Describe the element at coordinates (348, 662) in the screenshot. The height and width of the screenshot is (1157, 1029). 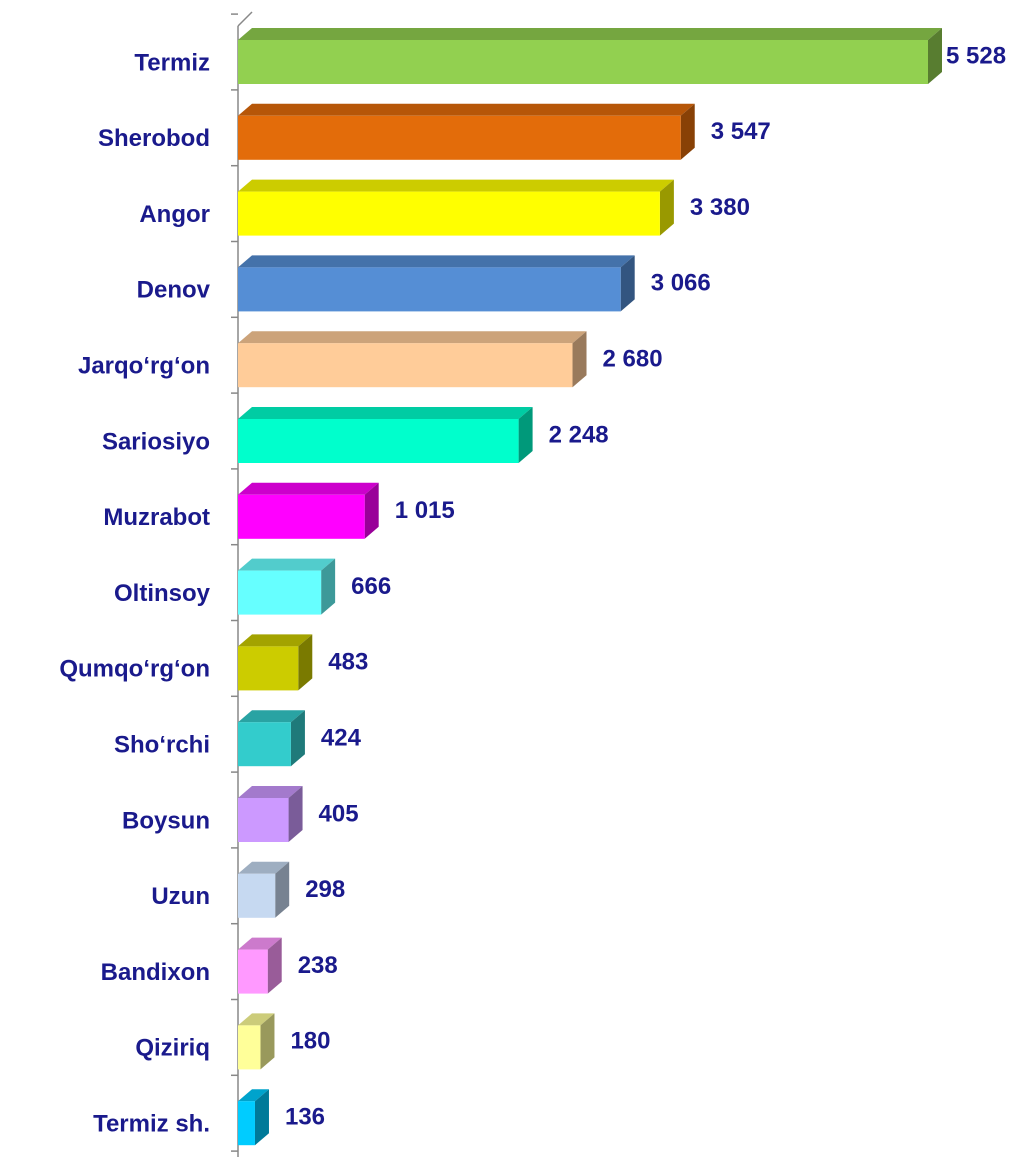
I see `value-label: 483` at that location.